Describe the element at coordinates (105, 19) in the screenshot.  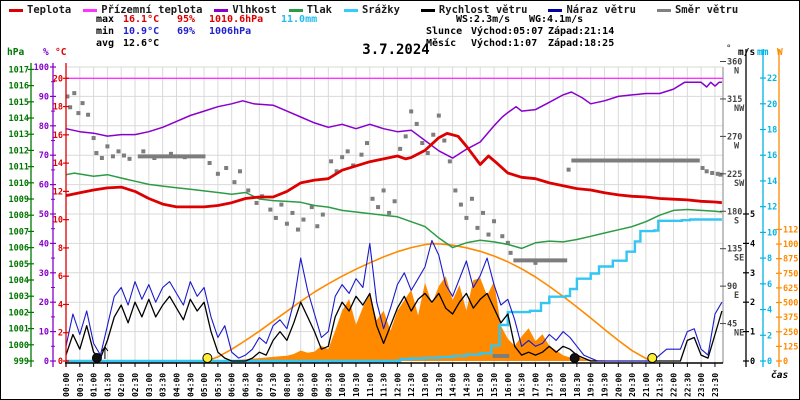
I see `stats-value: max` at that location.